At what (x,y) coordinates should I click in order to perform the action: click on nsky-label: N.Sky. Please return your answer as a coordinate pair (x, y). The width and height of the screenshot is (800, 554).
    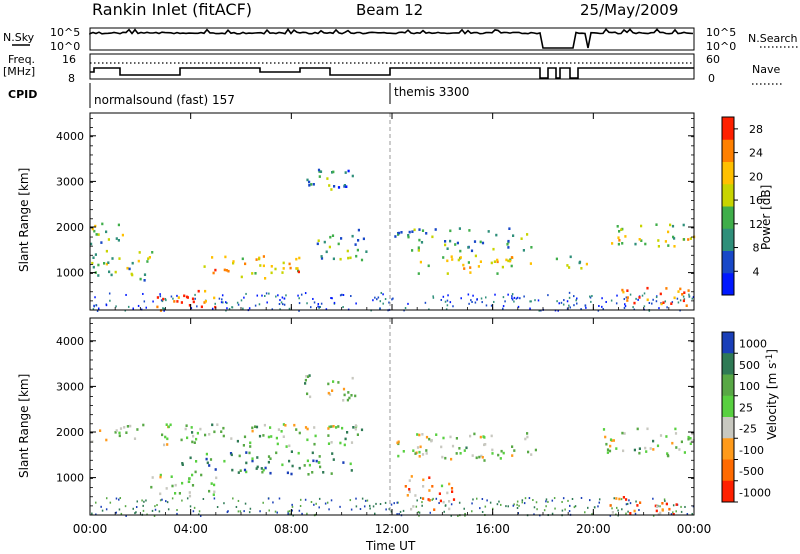
    Looking at the image, I should click on (19, 37).